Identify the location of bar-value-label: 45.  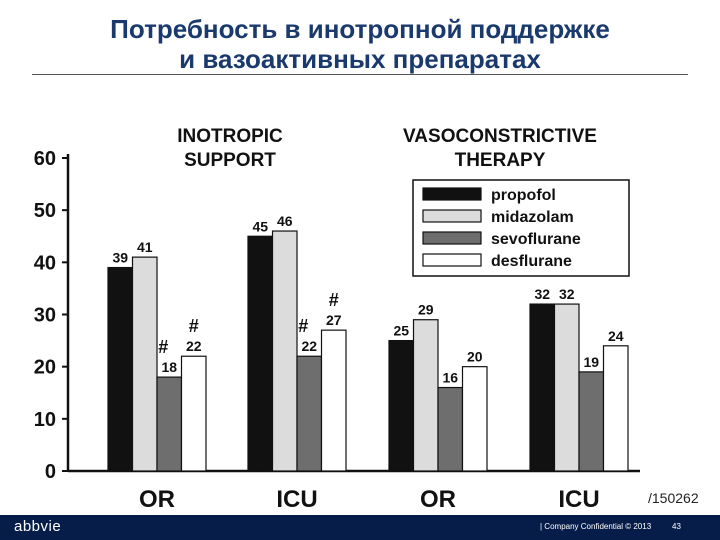
(260, 226).